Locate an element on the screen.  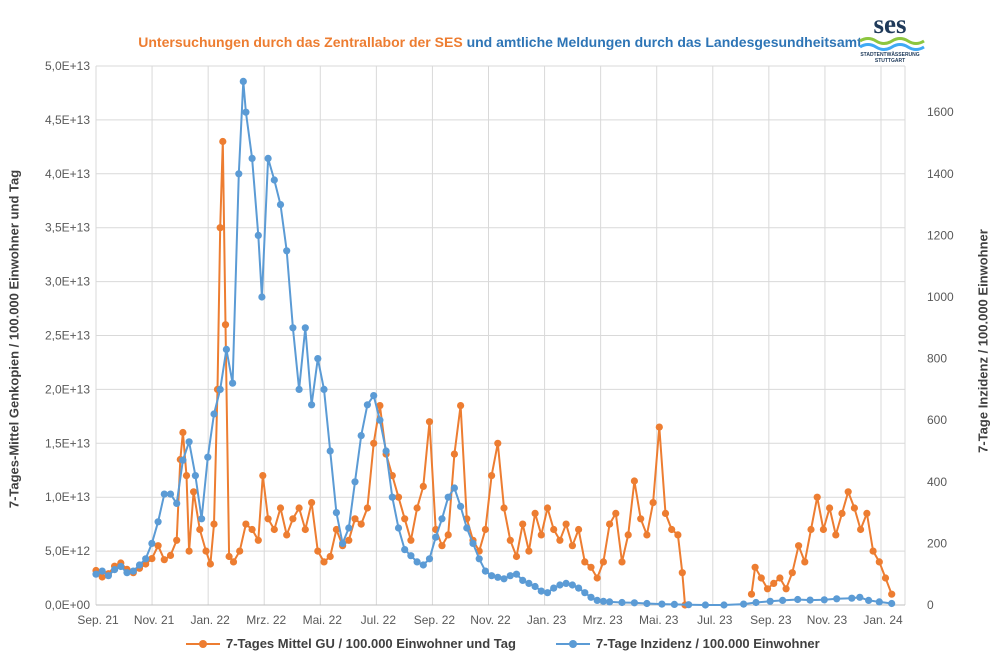
x-tick-label: Mai. 22 is located at coordinates (323, 620).